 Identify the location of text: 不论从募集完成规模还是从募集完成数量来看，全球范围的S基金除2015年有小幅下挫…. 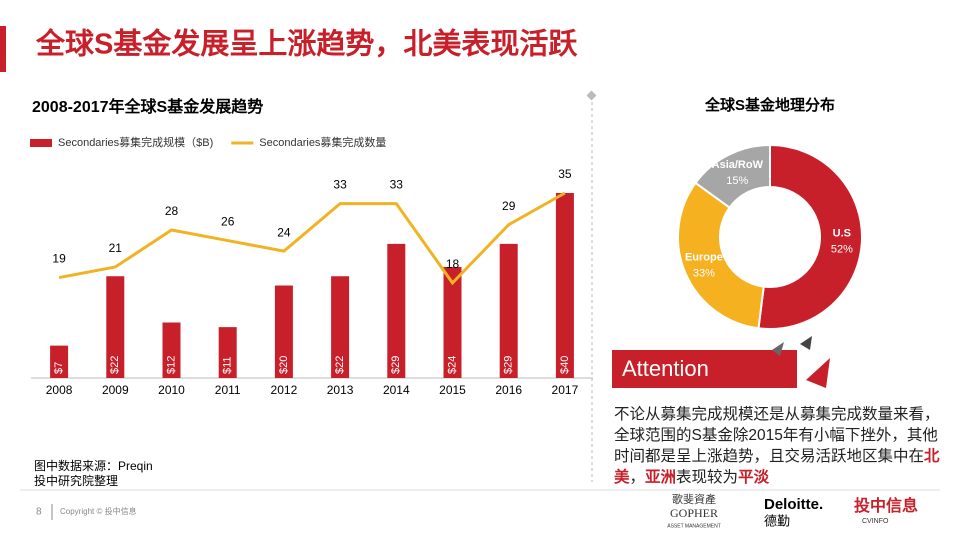
(777, 435).